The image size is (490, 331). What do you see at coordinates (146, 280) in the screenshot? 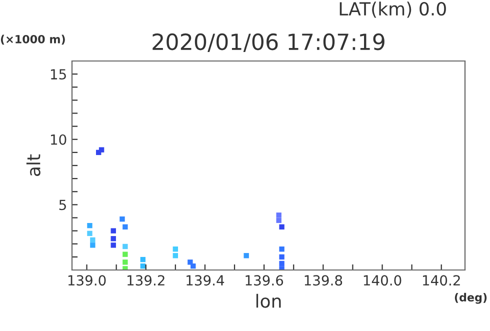
I see `x-tick-label: 139.2` at bounding box center [146, 280].